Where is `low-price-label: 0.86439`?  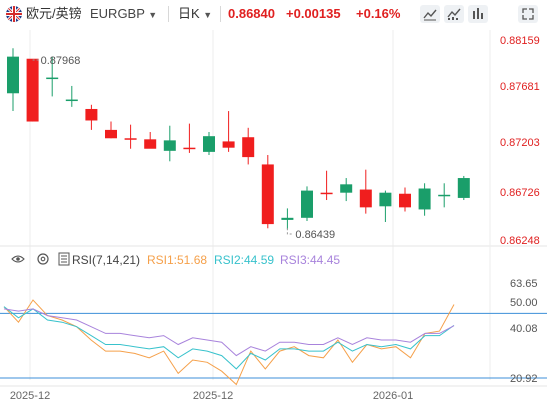 low-price-label: 0.86439 is located at coordinates (315, 235).